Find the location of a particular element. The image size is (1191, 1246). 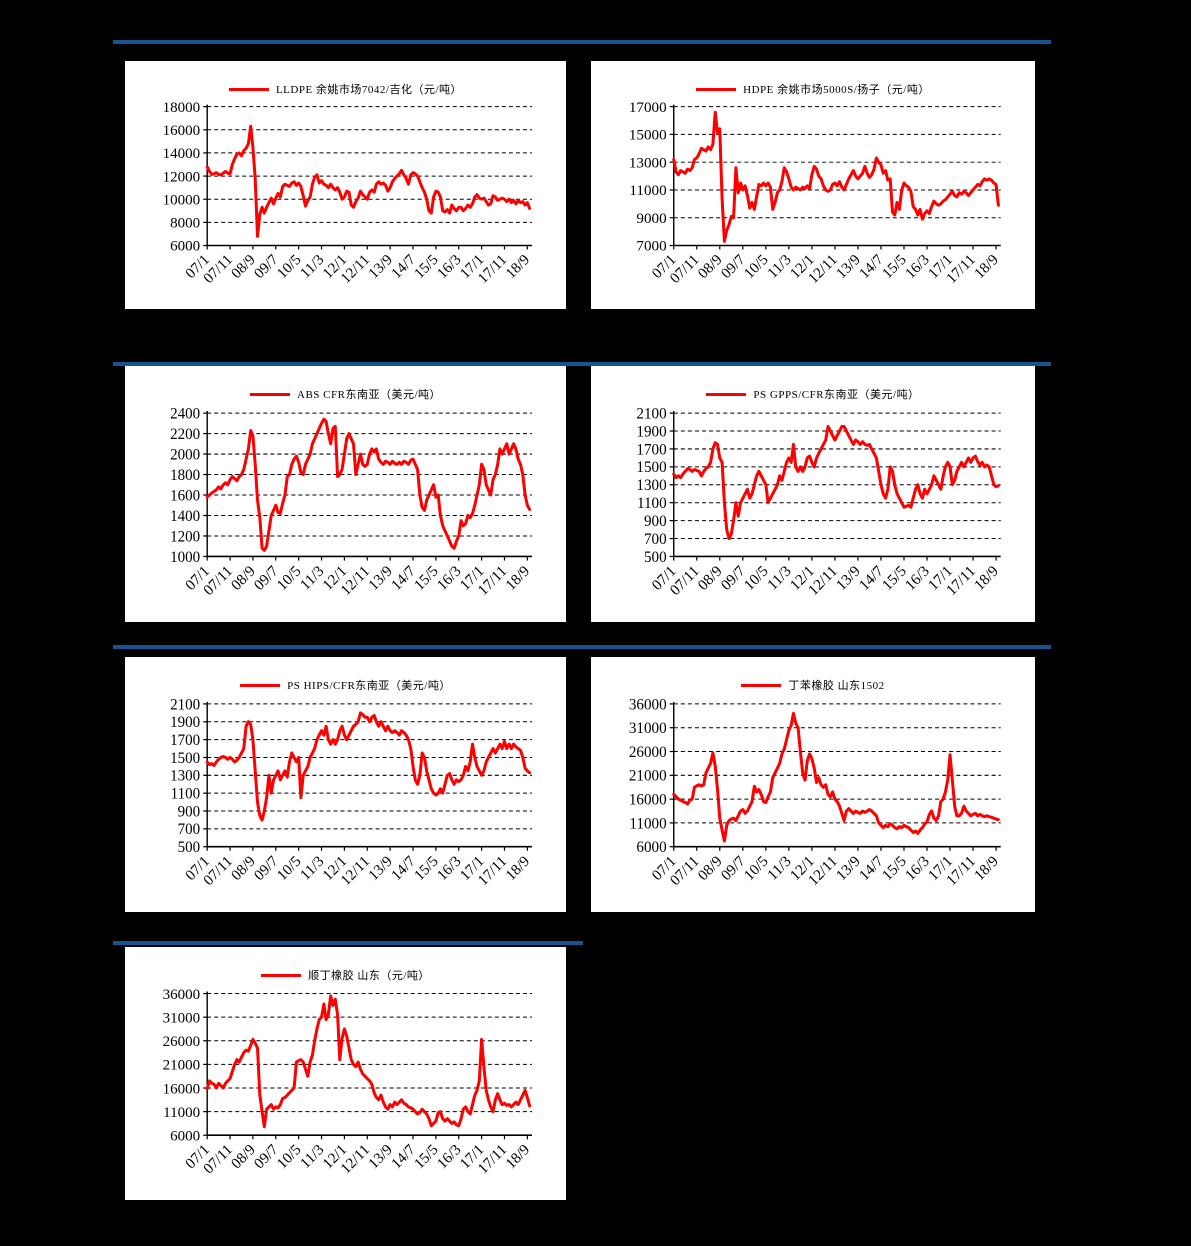

y-tick-label: 1600 is located at coordinates (185, 495).